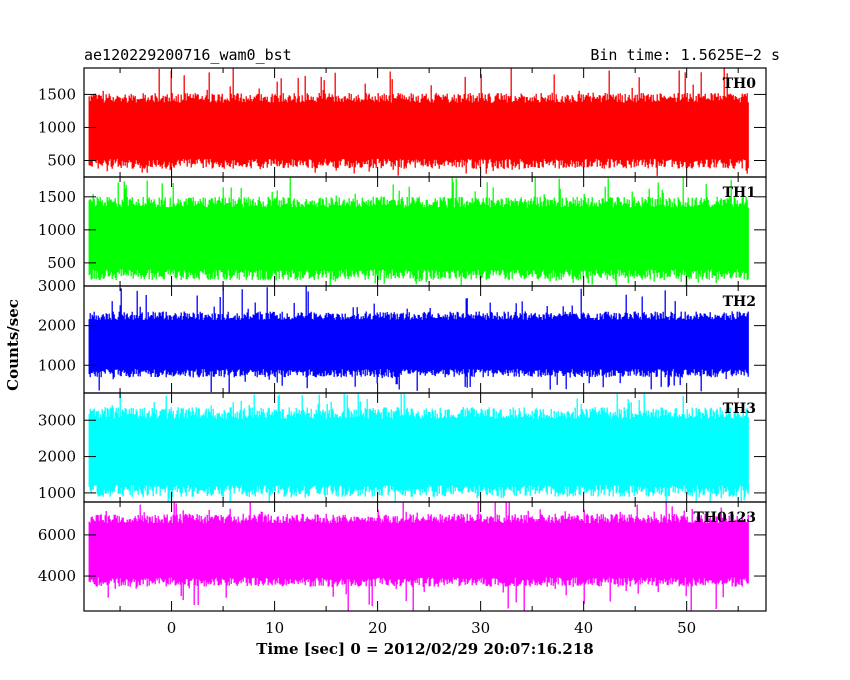  Describe the element at coordinates (418, 122) in the screenshot. I see `series-trace-th0` at that location.